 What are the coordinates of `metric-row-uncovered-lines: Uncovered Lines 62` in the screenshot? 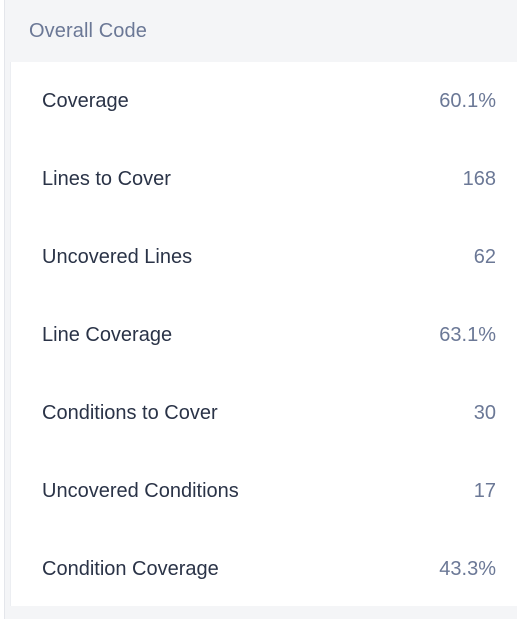 It's located at (264, 257).